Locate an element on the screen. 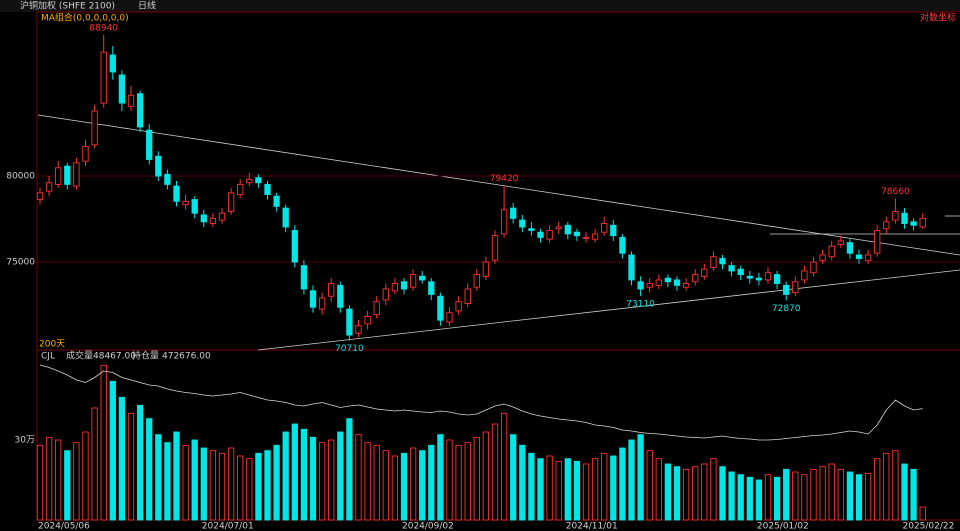 The image size is (960, 531). y-tick-label: 80000 is located at coordinates (20, 177).